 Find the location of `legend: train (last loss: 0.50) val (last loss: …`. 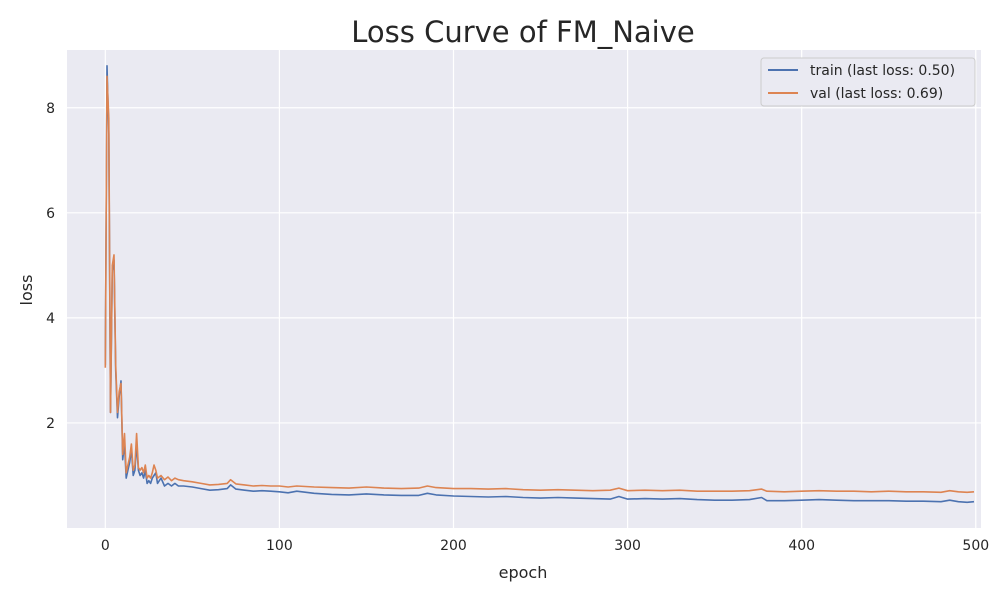

legend: train (last loss: 0.50) val (last loss: … is located at coordinates (868, 82).